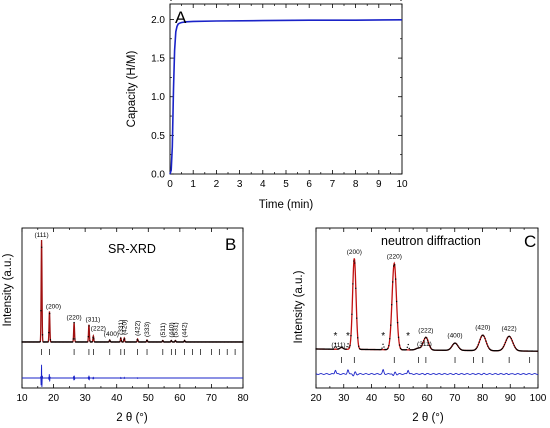 This screenshot has height=428, width=550. I want to click on panel-a-x-tick-label: 10, so click(402, 184).